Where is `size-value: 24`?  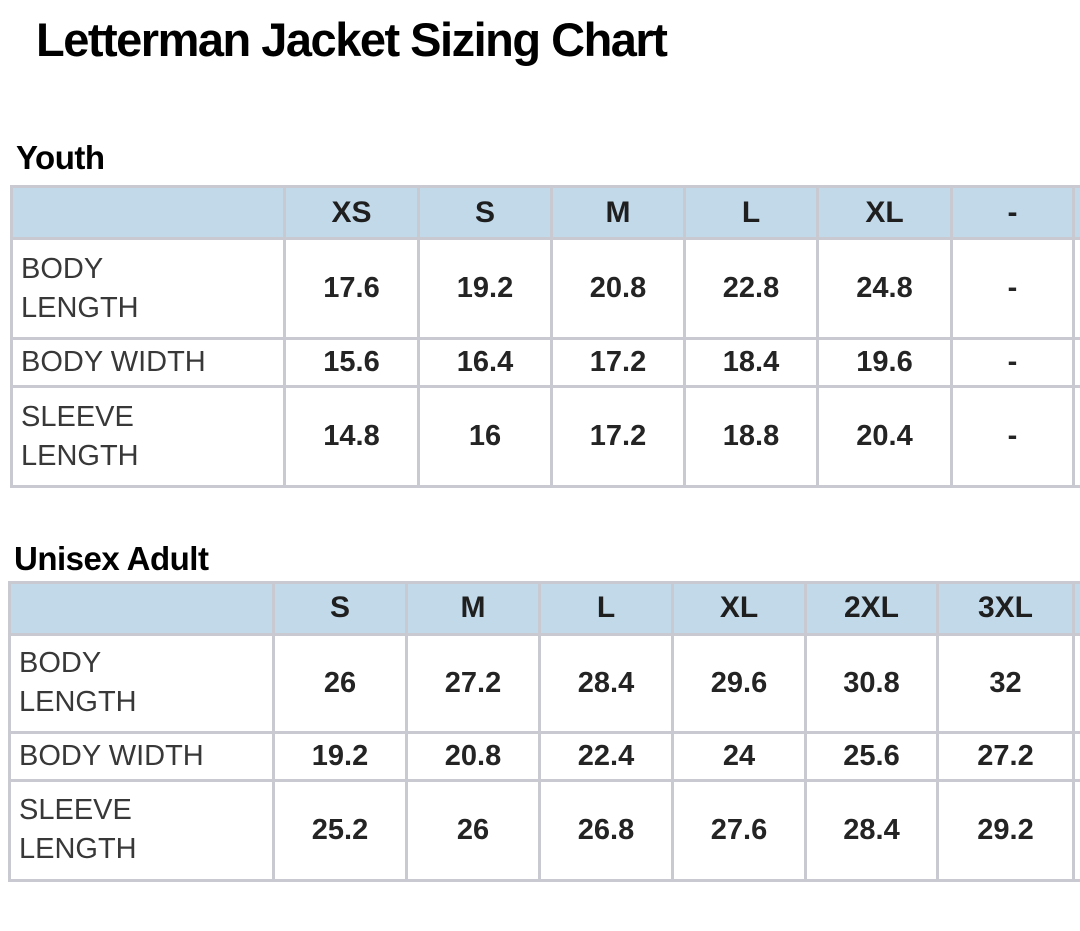
size-value: 24 is located at coordinates (739, 756).